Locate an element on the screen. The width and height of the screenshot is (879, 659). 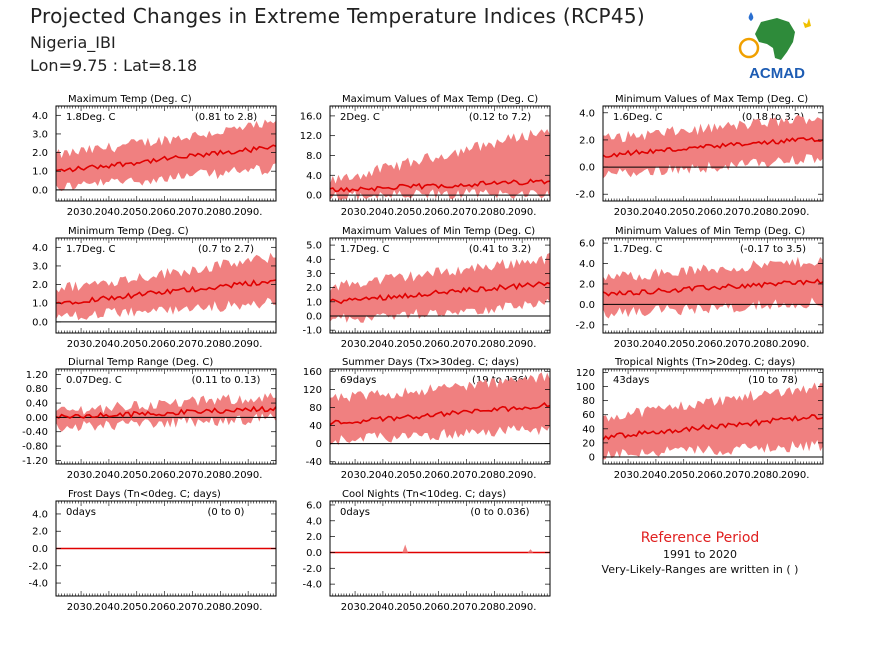
y-tick-label: 60 is located at coordinates (588, 415).